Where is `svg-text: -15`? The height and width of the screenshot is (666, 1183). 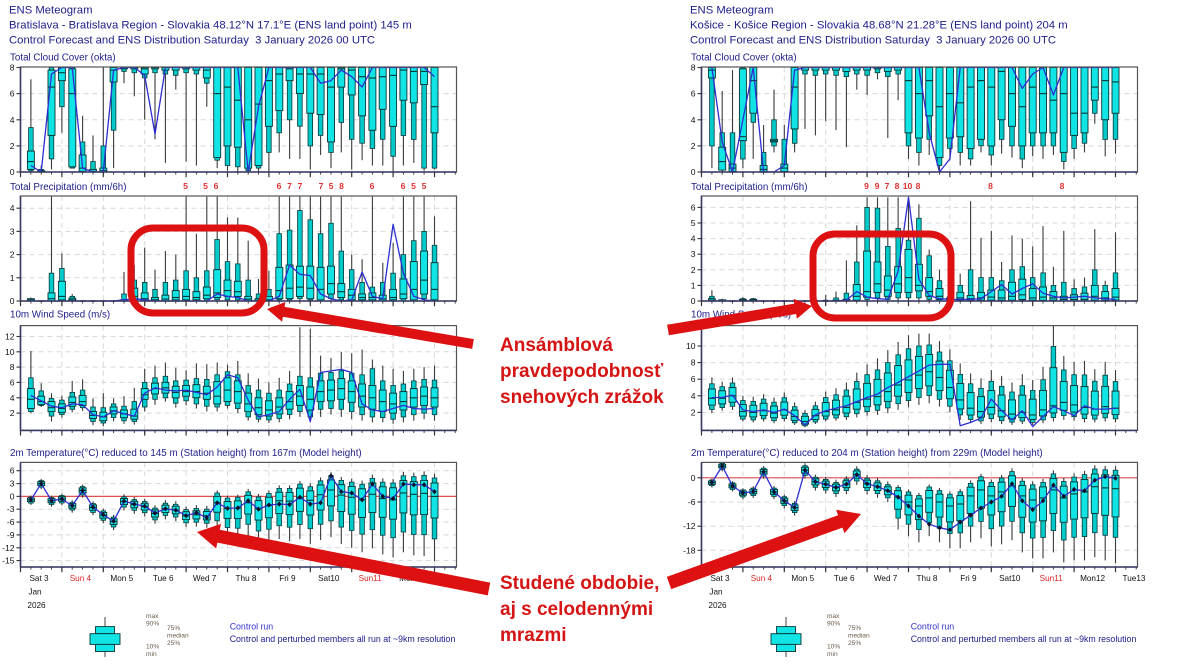
svg-text: -15 is located at coordinates (8, 561).